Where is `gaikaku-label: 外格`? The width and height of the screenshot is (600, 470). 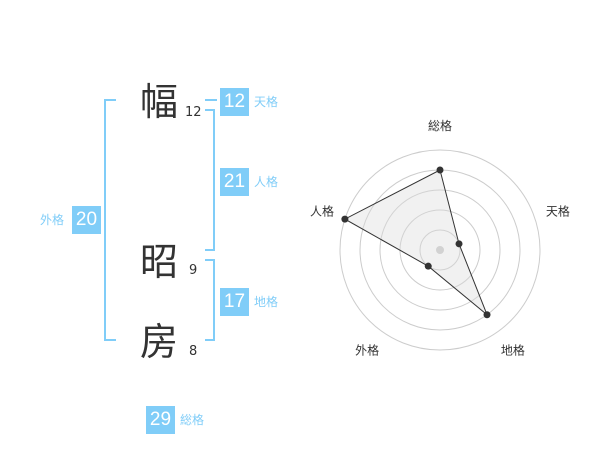 gaikaku-label: 外格 is located at coordinates (52, 220).